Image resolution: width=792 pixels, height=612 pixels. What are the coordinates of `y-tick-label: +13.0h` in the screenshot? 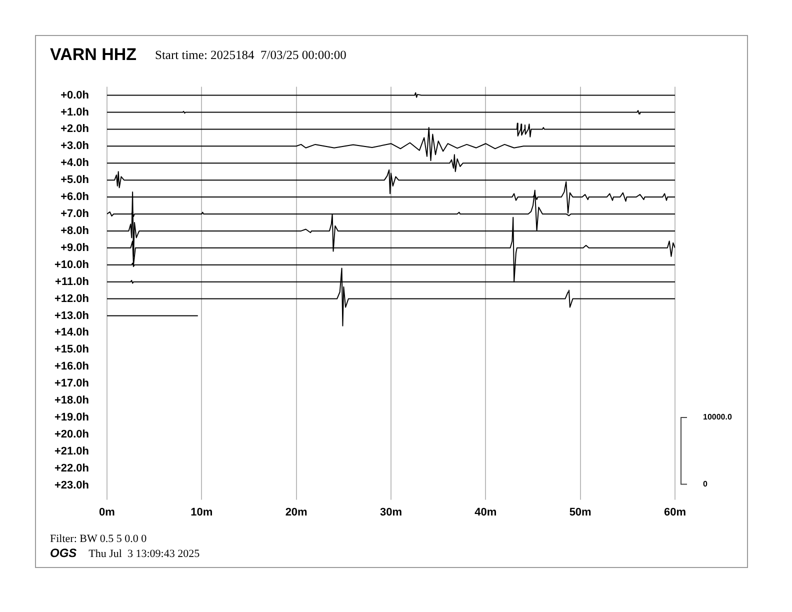 It's located at (72, 316).